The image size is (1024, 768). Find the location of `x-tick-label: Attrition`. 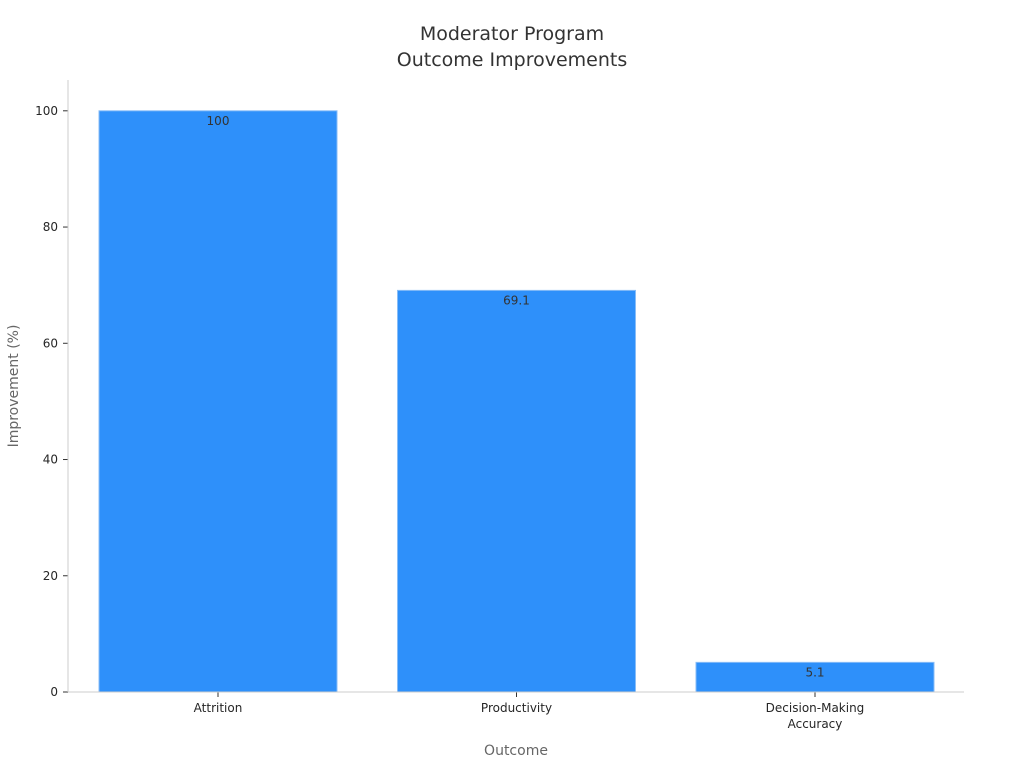

x-tick-label: Attrition is located at coordinates (218, 708).